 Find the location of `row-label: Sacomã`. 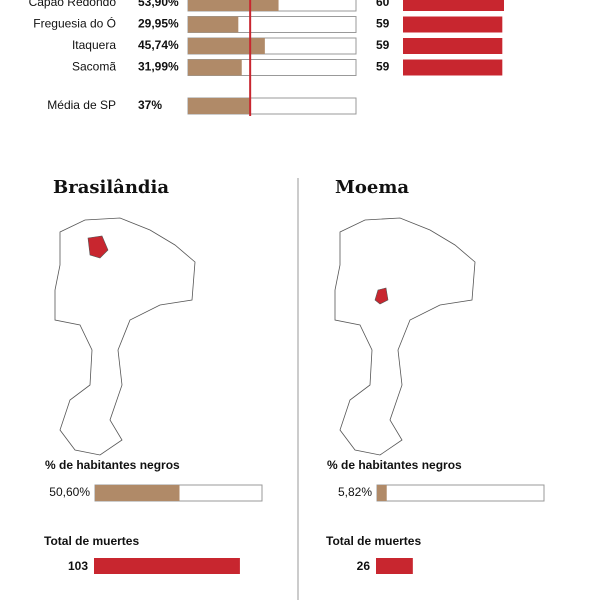

row-label: Sacomã is located at coordinates (94, 67).